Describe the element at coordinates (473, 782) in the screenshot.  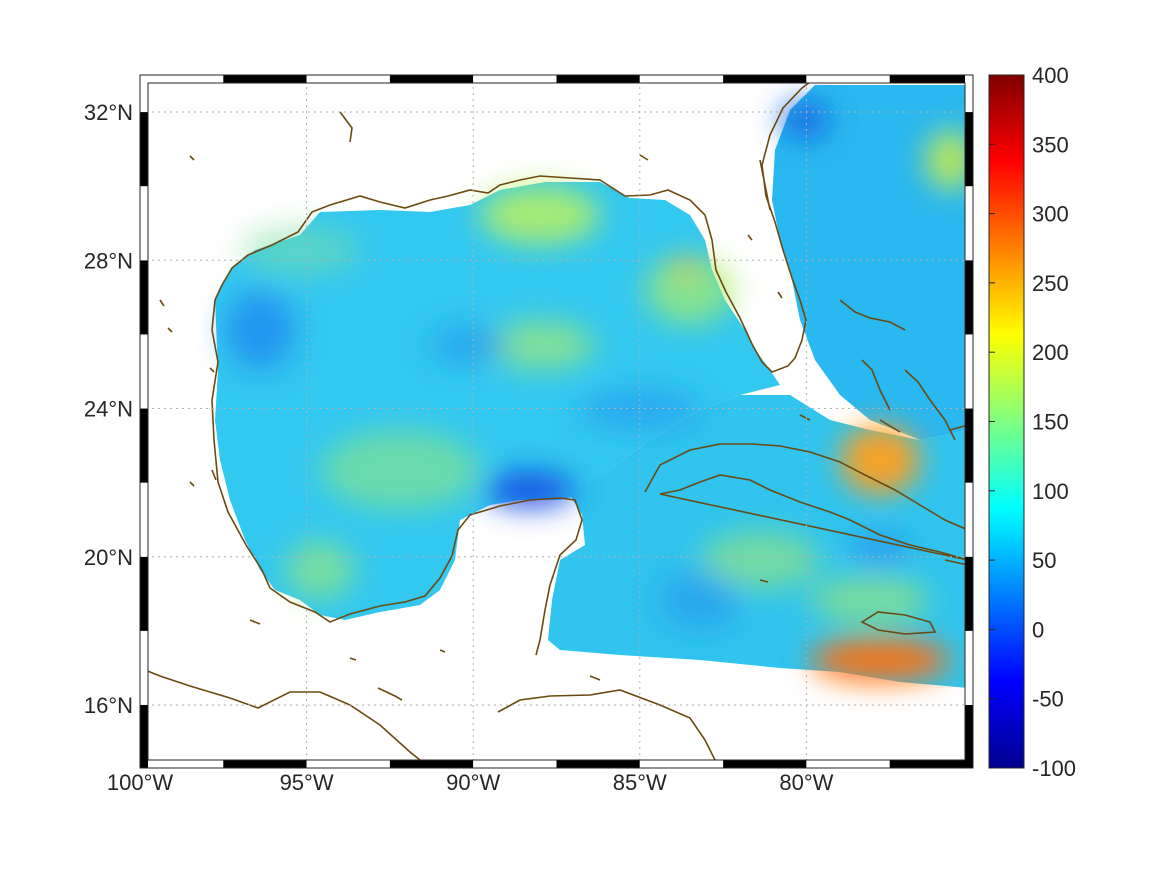
I see `x-tick-label: 90°W` at that location.